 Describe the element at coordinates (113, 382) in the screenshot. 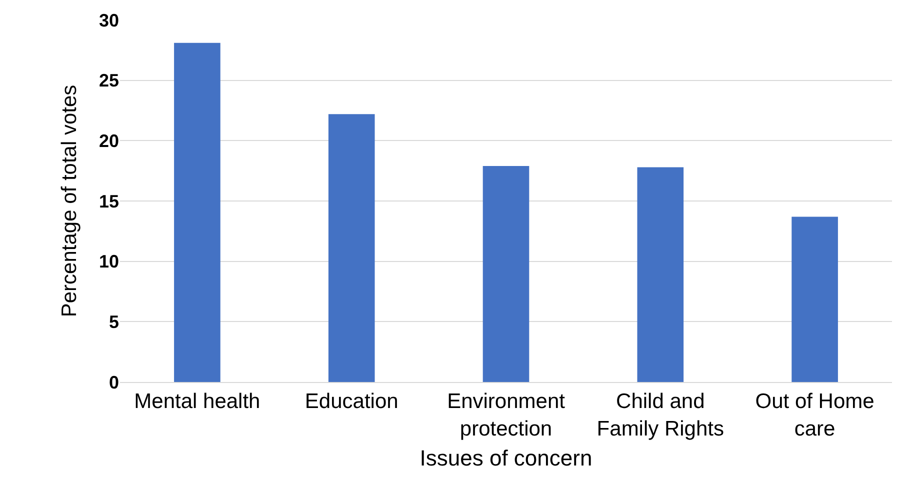

I see `y-tick-label: 0` at that location.